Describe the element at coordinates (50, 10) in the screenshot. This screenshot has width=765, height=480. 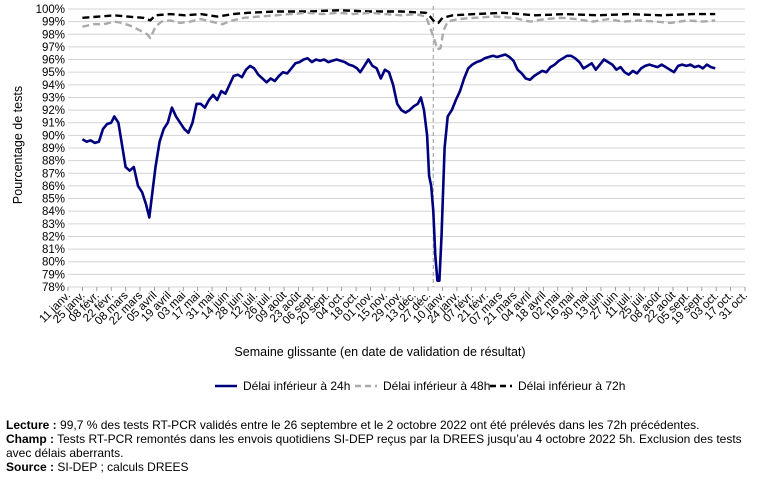
I see `y-tick-label: 100%` at that location.